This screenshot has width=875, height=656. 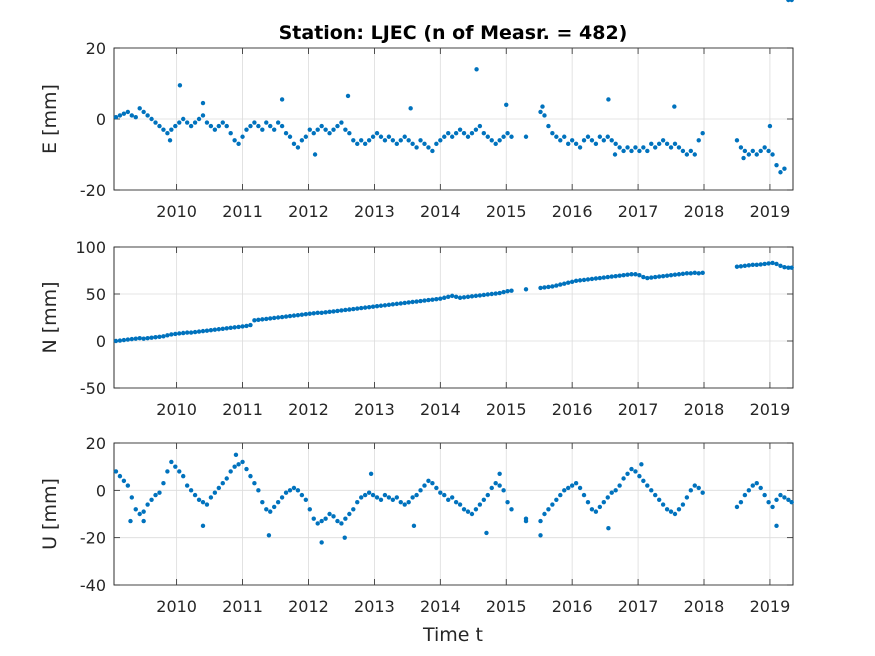 I want to click on y-tick-label: 100, so click(x=90, y=247).